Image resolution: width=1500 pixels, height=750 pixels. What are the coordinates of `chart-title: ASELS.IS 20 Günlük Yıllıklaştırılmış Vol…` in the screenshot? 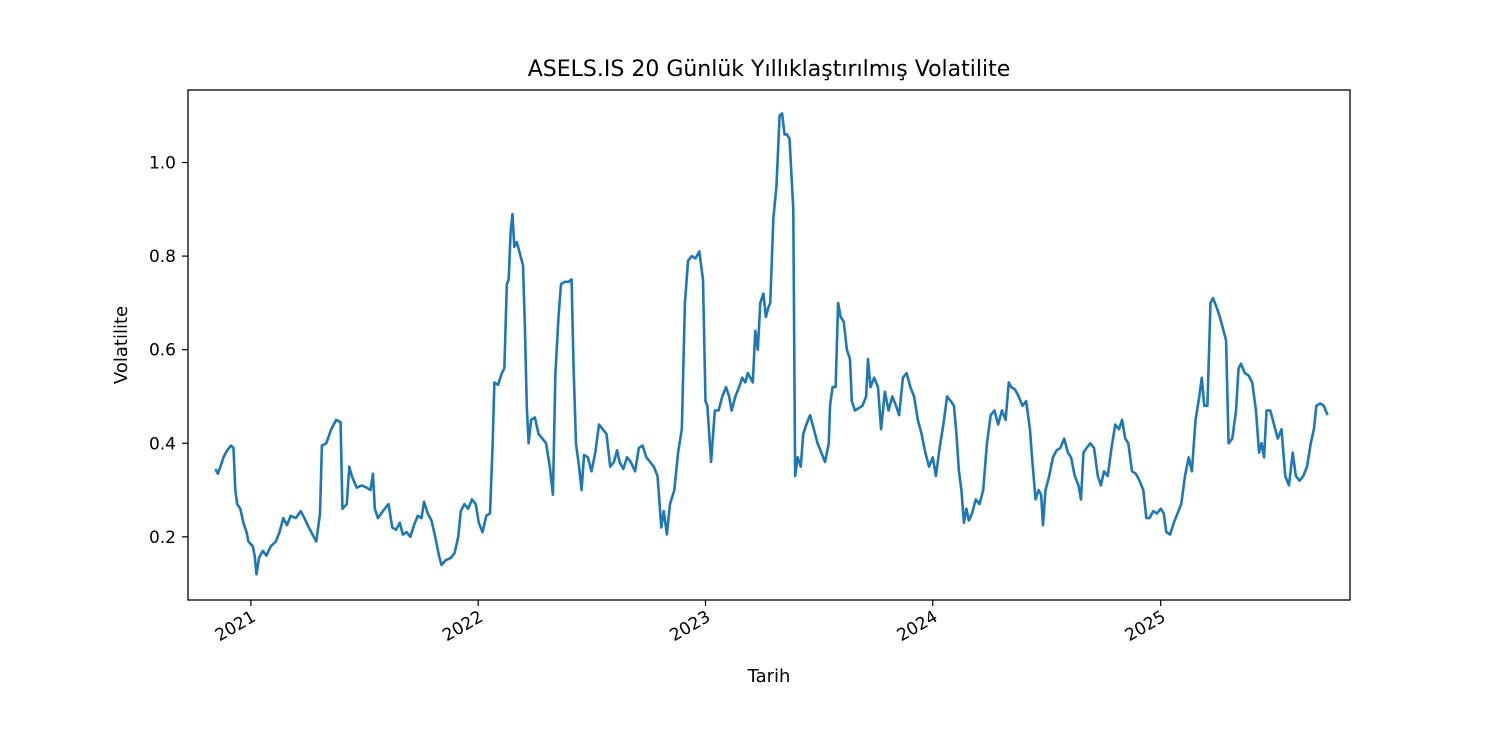 It's located at (769, 69).